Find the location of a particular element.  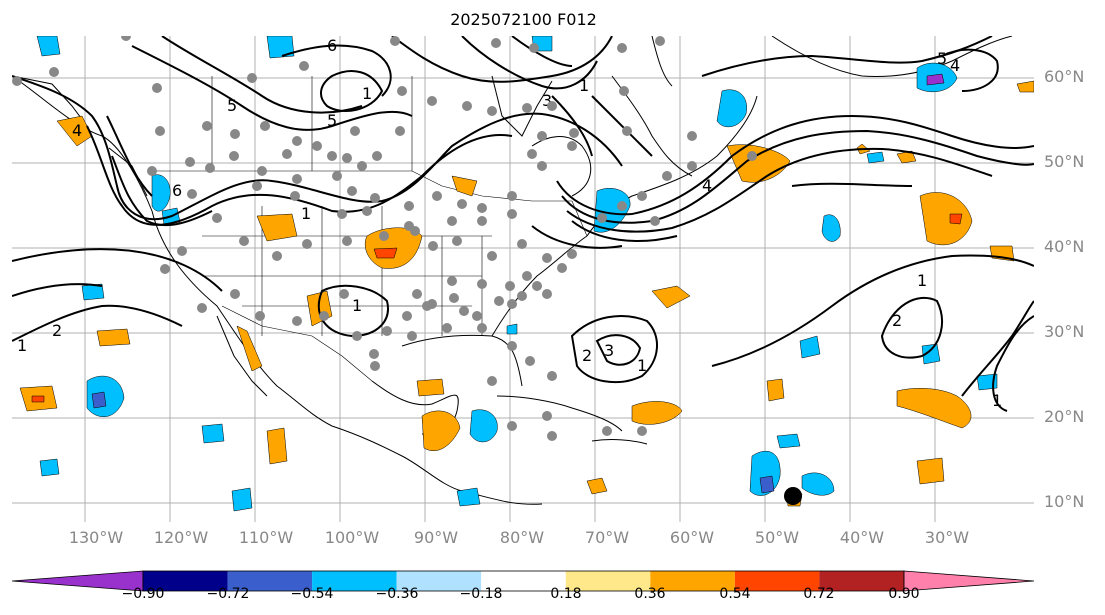

lon-label: 100°W is located at coordinates (352, 537).